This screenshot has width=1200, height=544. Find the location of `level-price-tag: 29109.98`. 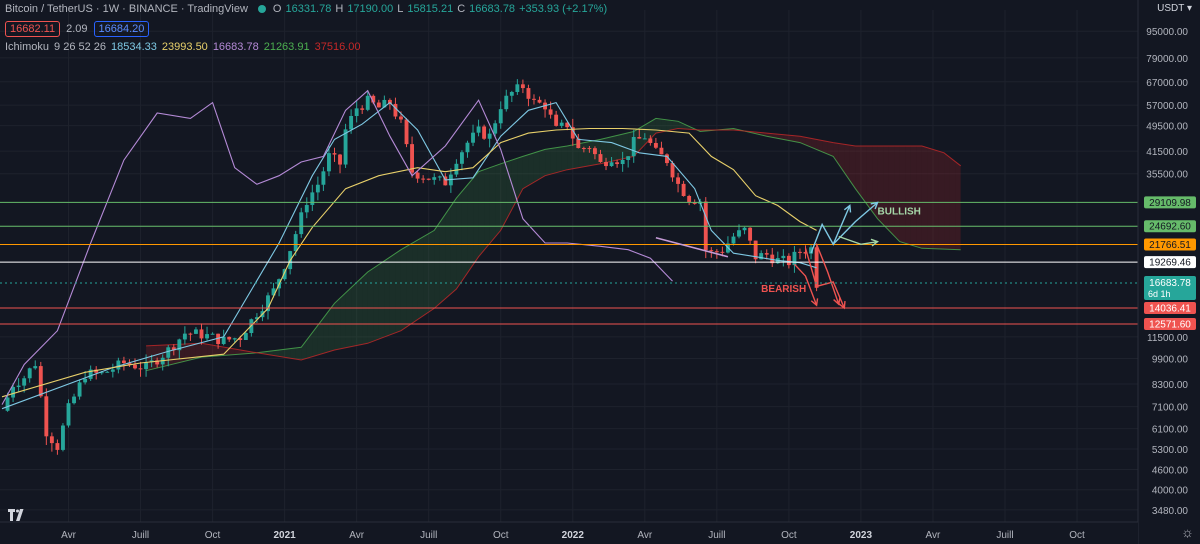

level-price-tag: 29109.98 is located at coordinates (1170, 202).